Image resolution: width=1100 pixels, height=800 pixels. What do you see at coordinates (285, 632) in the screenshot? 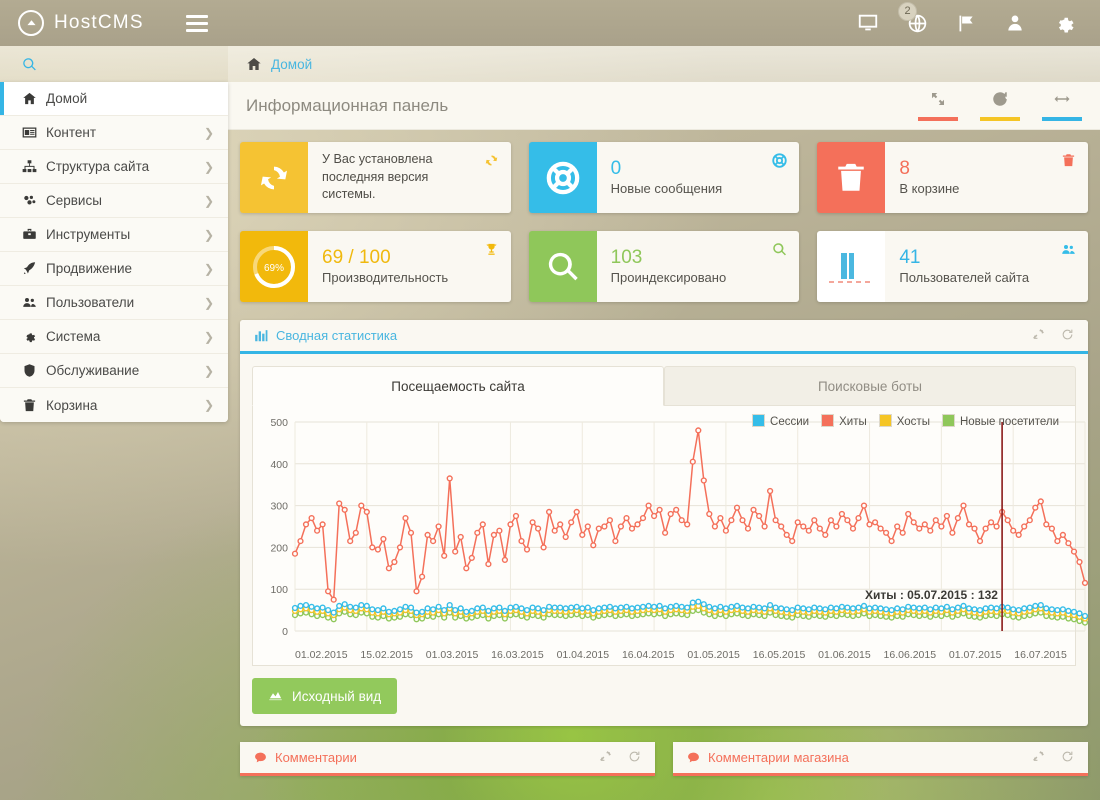
I see `svg-text: 0` at bounding box center [285, 632].